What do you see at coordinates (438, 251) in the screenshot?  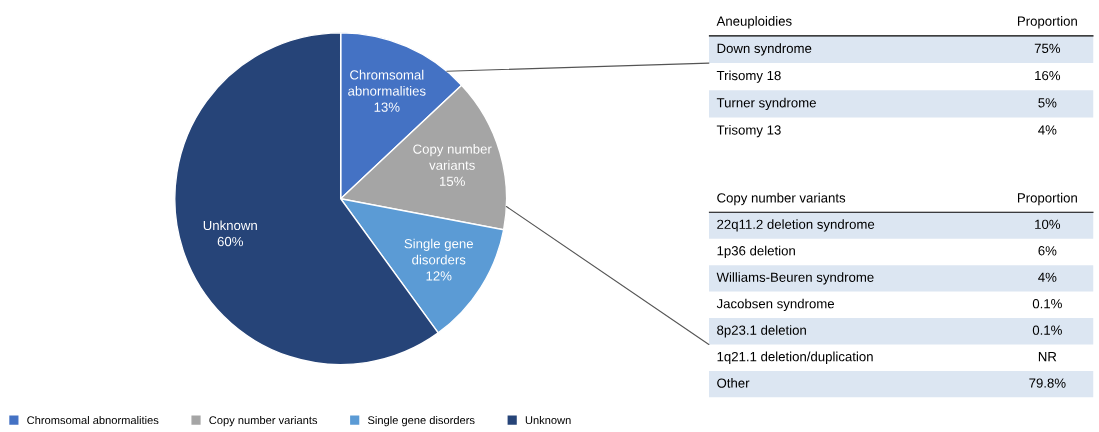 I see `slice-label: Single gene disorders` at bounding box center [438, 251].